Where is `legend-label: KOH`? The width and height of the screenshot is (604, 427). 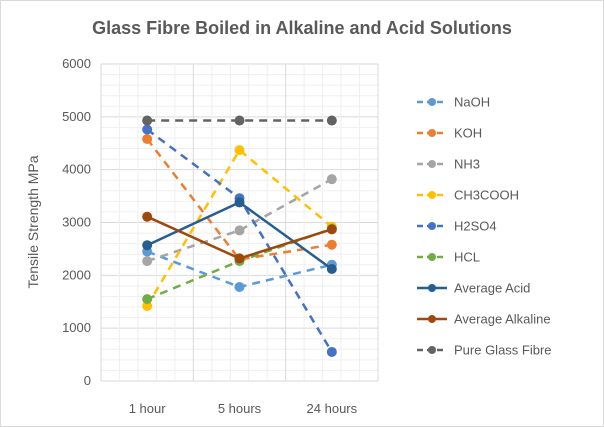
legend-label: KOH is located at coordinates (468, 133).